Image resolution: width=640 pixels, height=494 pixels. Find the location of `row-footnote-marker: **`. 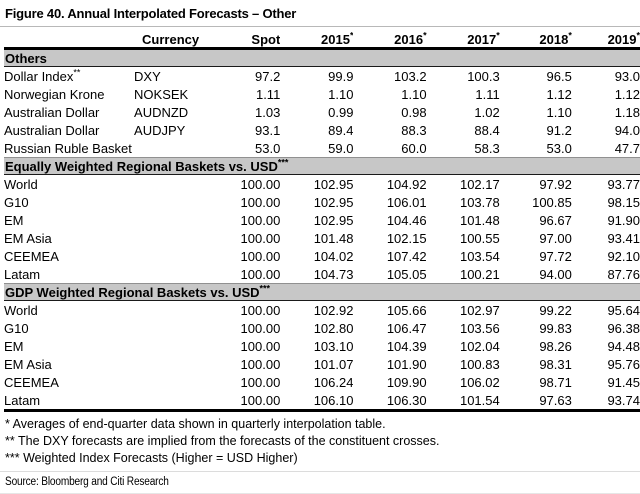

row-footnote-marker: ** is located at coordinates (77, 72).